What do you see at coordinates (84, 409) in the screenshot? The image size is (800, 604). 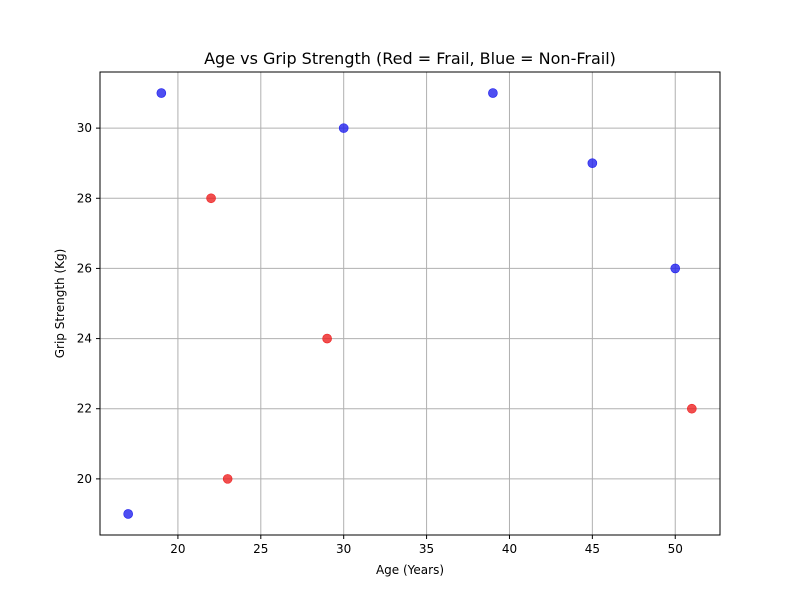 I see `y-tick-label: 22` at bounding box center [84, 409].